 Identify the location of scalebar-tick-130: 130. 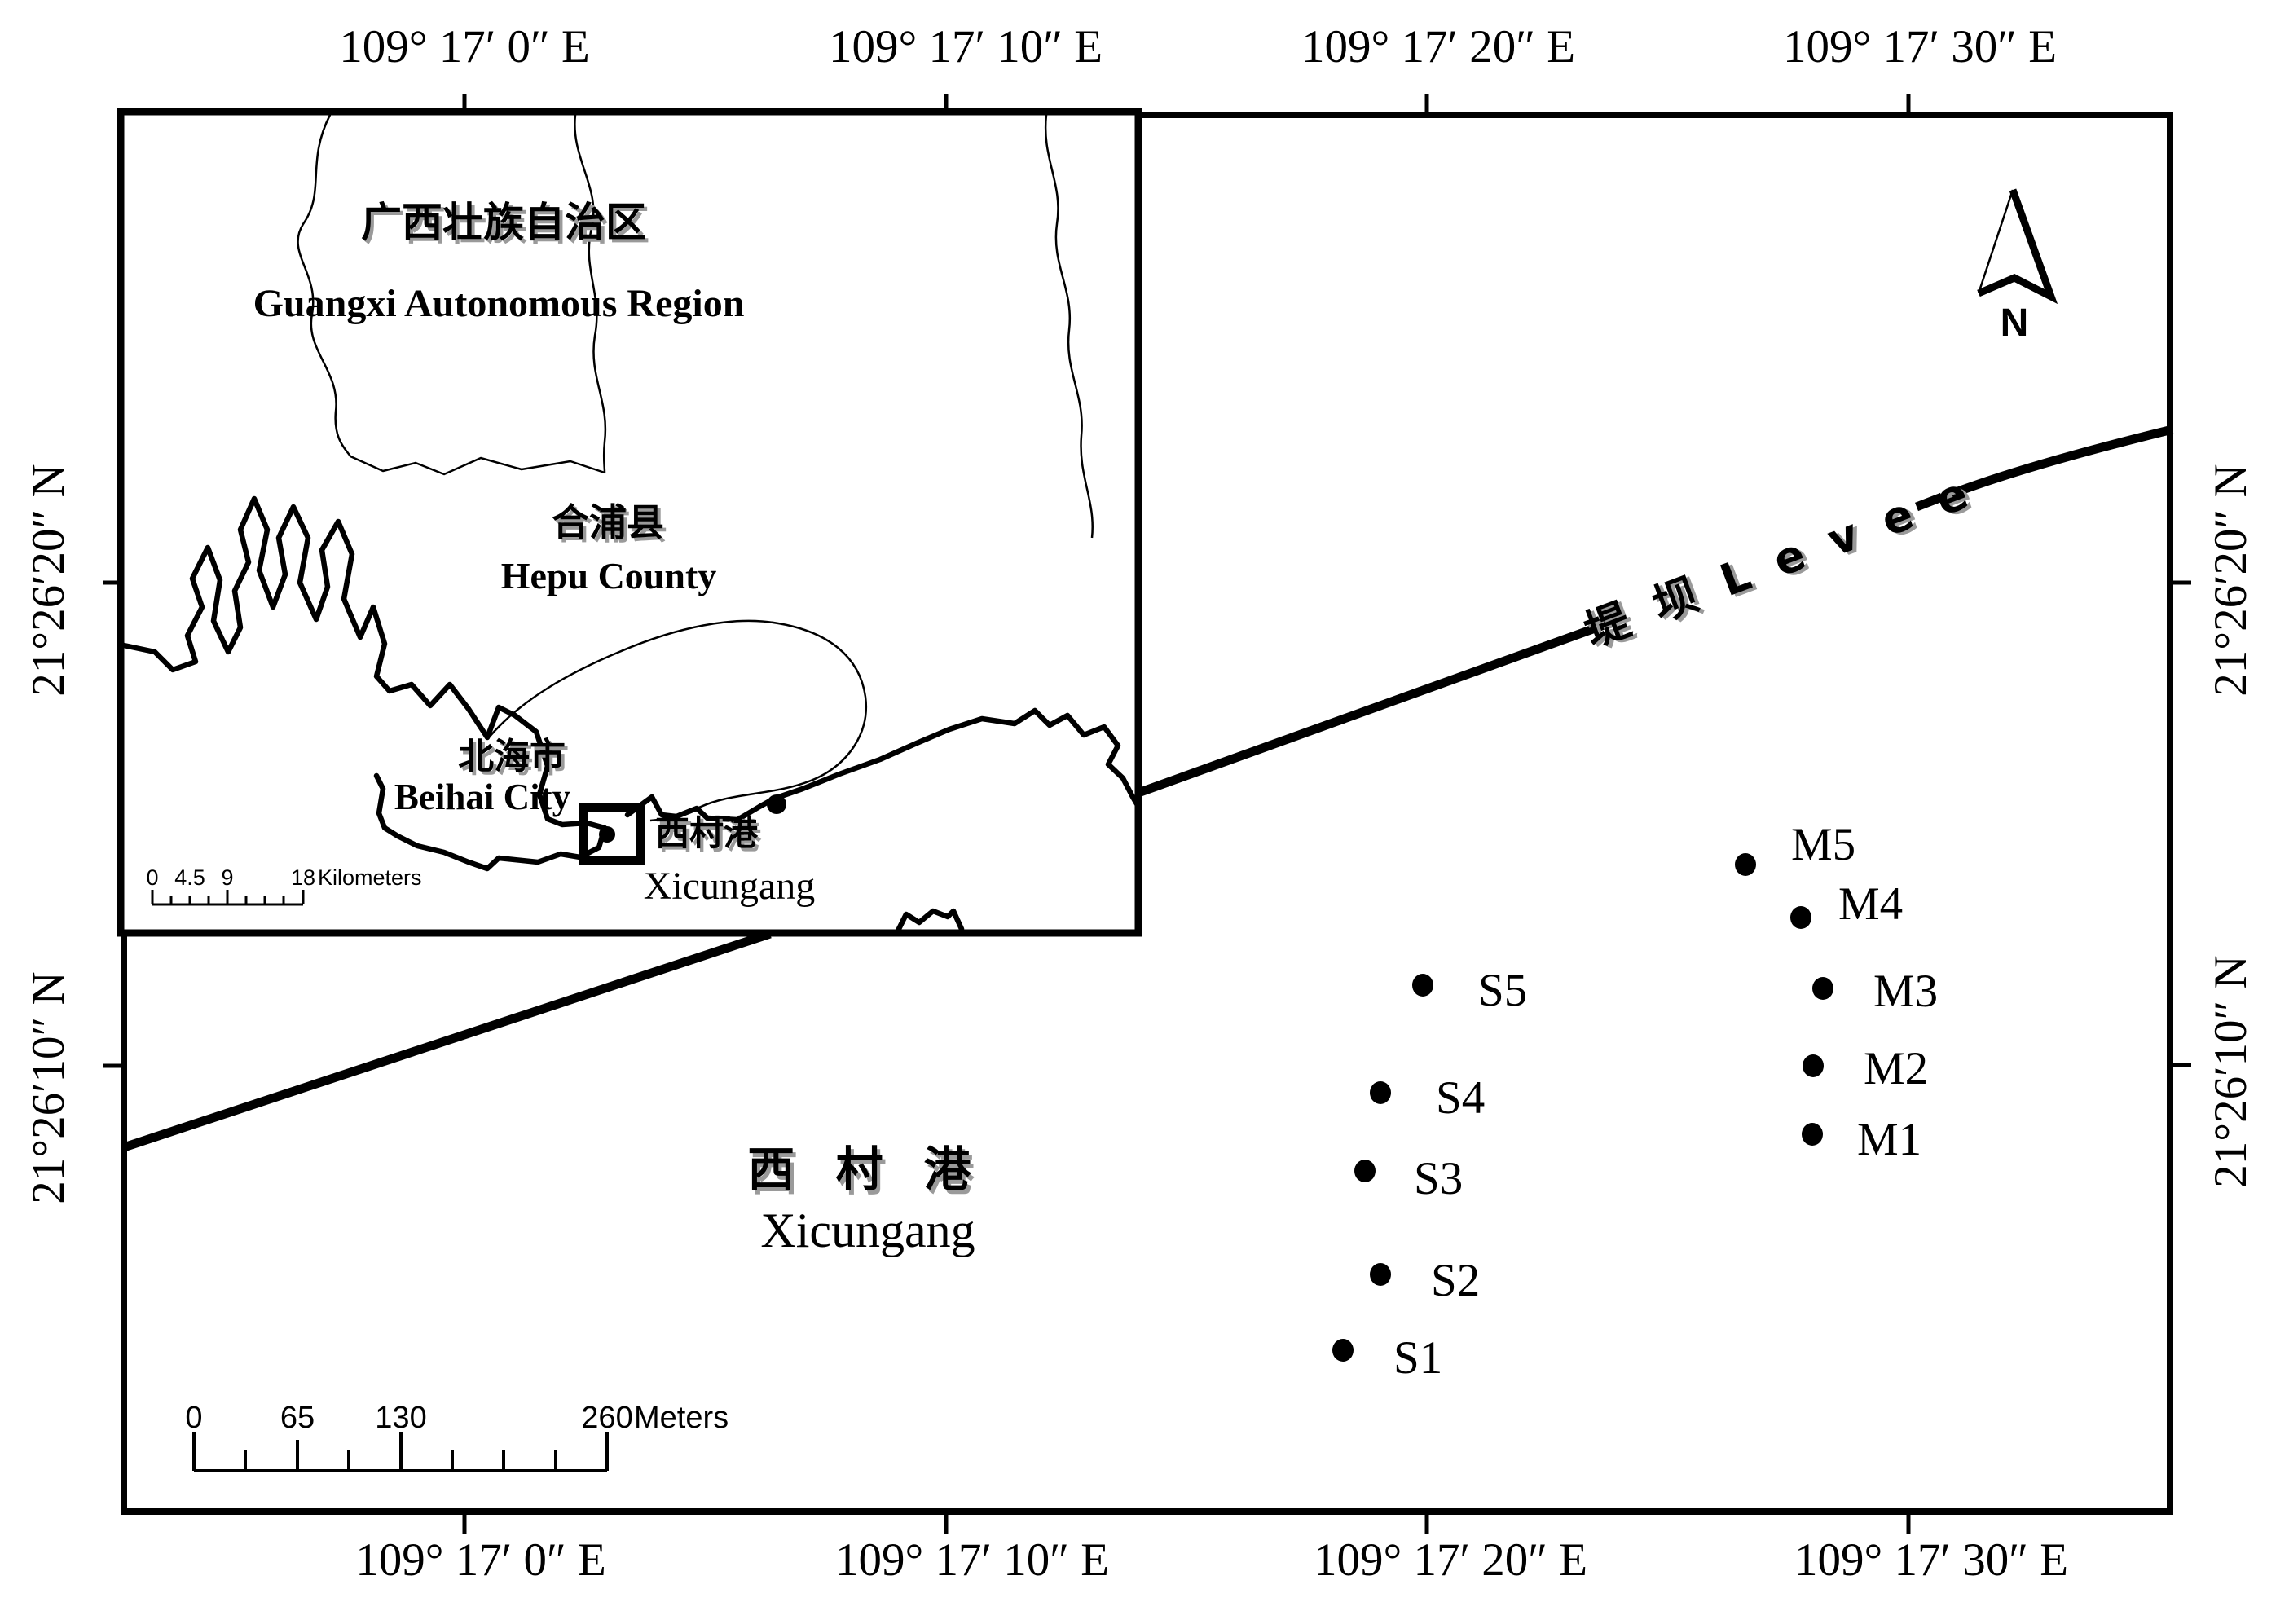
(400, 1418).